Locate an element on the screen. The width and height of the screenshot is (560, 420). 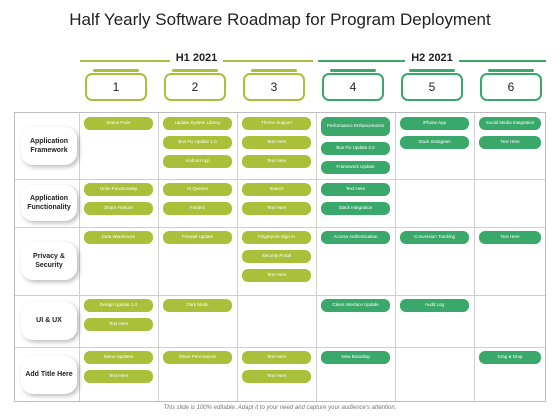
roadmap-item: Menu Updates is located at coordinates (118, 357).